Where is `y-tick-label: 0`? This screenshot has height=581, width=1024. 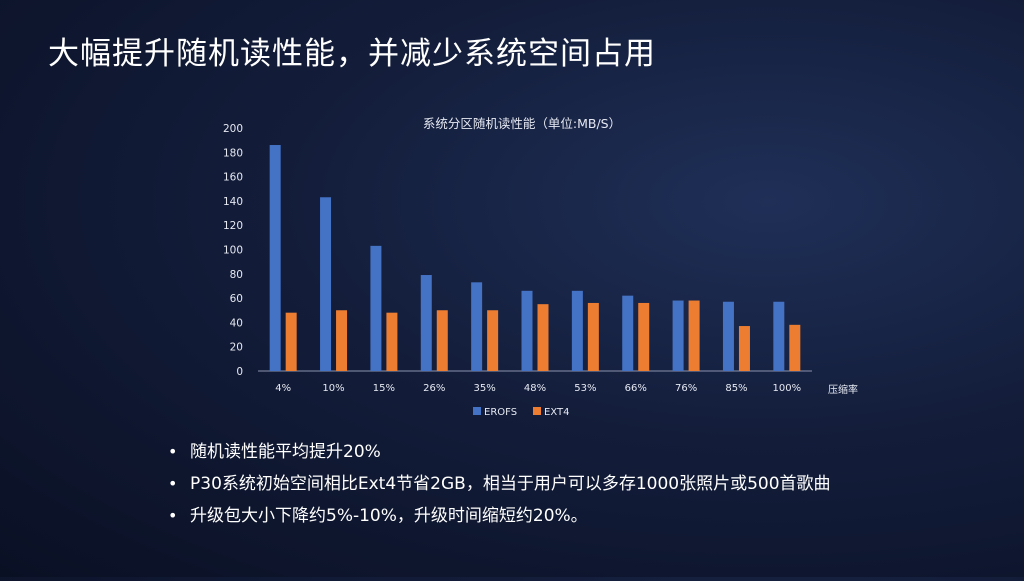 y-tick-label: 0 is located at coordinates (239, 372).